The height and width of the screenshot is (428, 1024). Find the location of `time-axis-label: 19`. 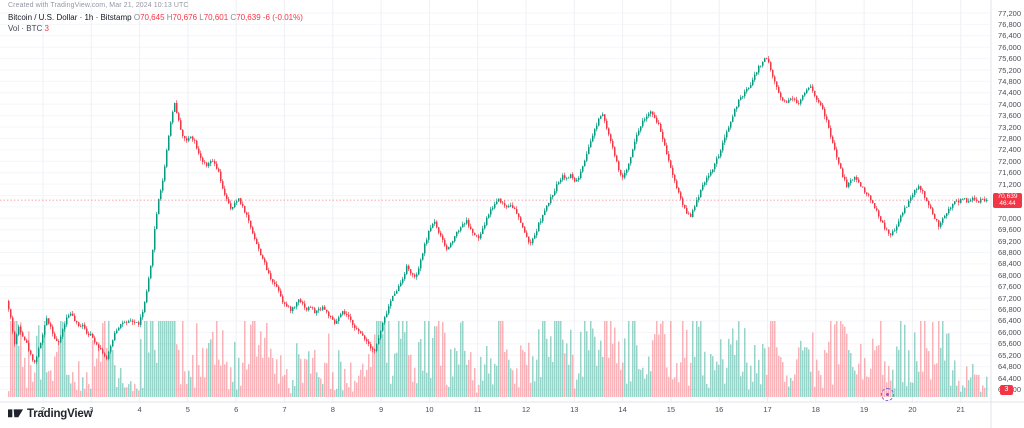

time-axis-label: 19 is located at coordinates (864, 409).